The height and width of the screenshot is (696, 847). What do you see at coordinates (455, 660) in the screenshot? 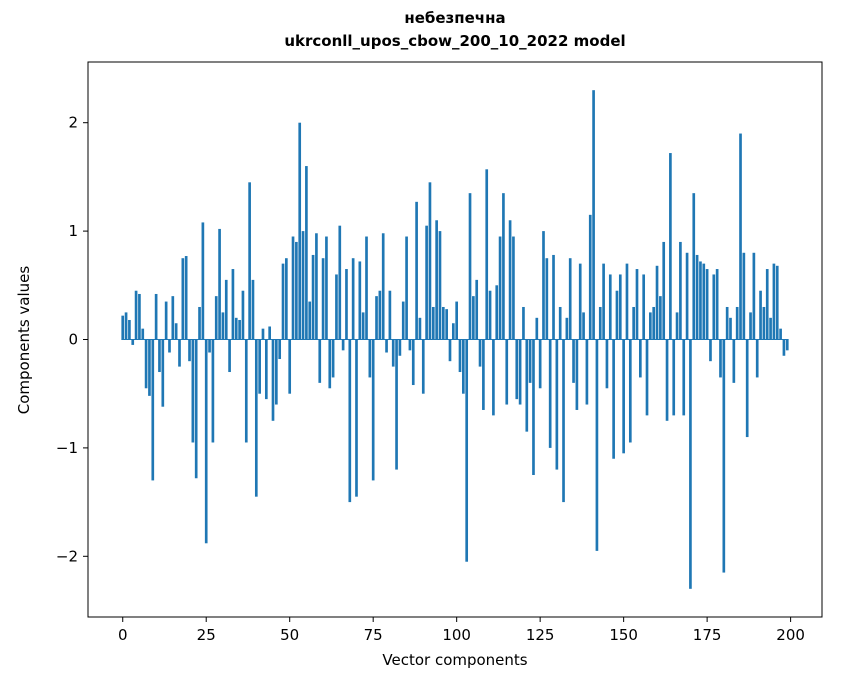
I see `x-axis-label: Vector components` at bounding box center [455, 660].